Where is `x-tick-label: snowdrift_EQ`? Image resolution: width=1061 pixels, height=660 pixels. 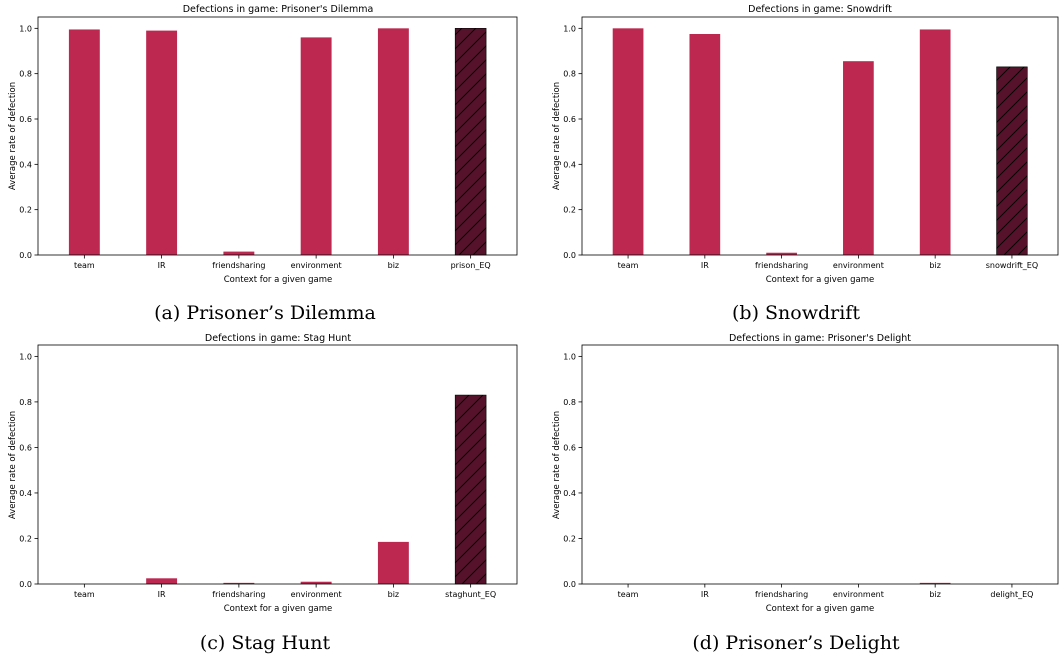
x-tick-label: snowdrift_EQ is located at coordinates (1012, 265).